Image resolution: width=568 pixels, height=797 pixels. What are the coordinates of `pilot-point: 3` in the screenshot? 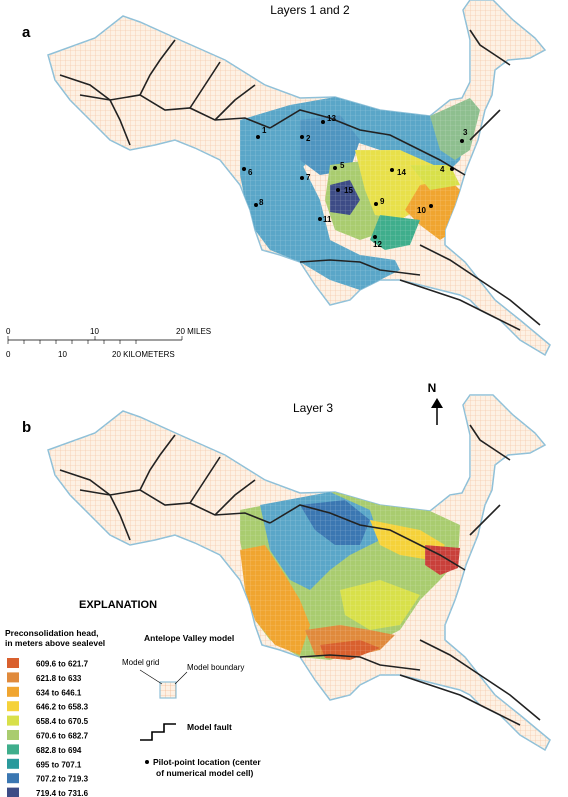 It's located at (464, 135).